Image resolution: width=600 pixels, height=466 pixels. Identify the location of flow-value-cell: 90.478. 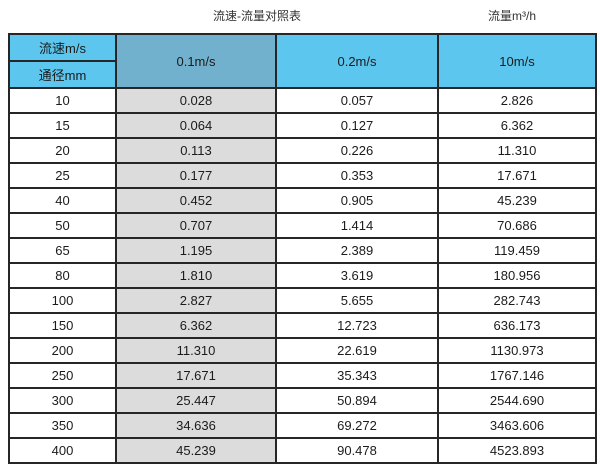
(357, 450).